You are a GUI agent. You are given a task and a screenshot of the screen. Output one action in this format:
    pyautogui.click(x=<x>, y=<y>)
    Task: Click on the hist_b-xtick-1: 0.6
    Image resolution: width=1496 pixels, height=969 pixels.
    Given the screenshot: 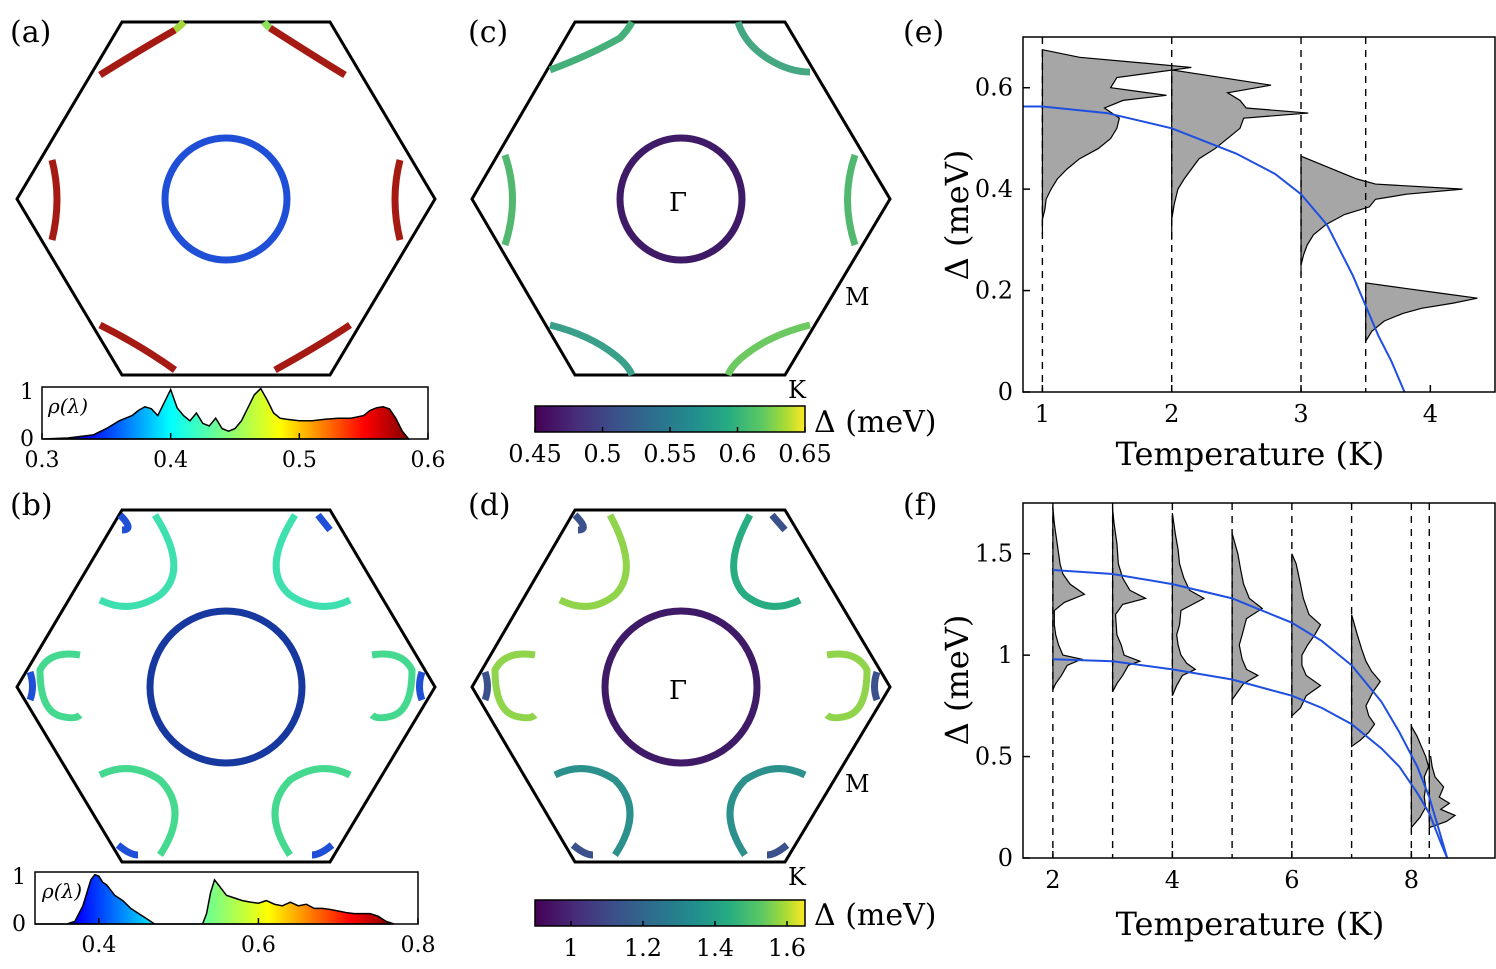 What is the action you would take?
    pyautogui.click(x=258, y=945)
    